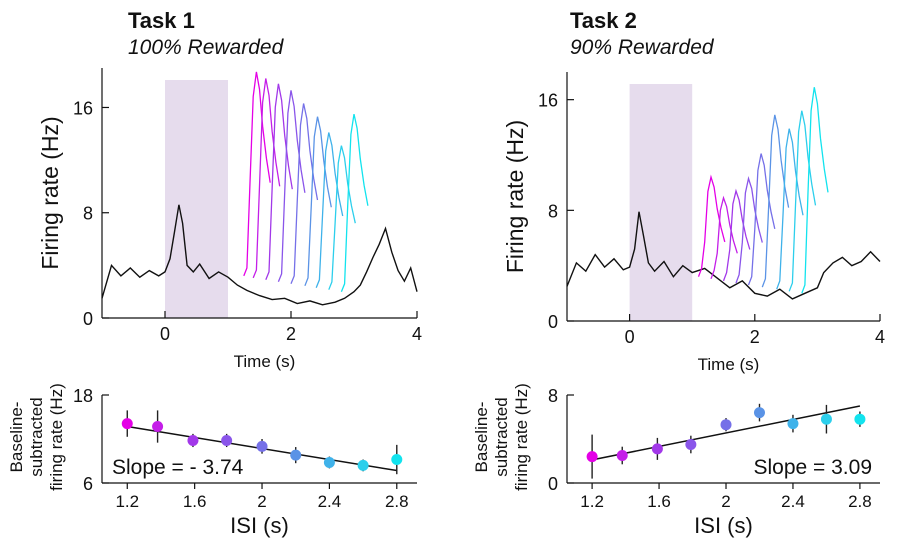 The image size is (904, 545). I want to click on task1-isi-xtick-label: 1.2, so click(127, 501).